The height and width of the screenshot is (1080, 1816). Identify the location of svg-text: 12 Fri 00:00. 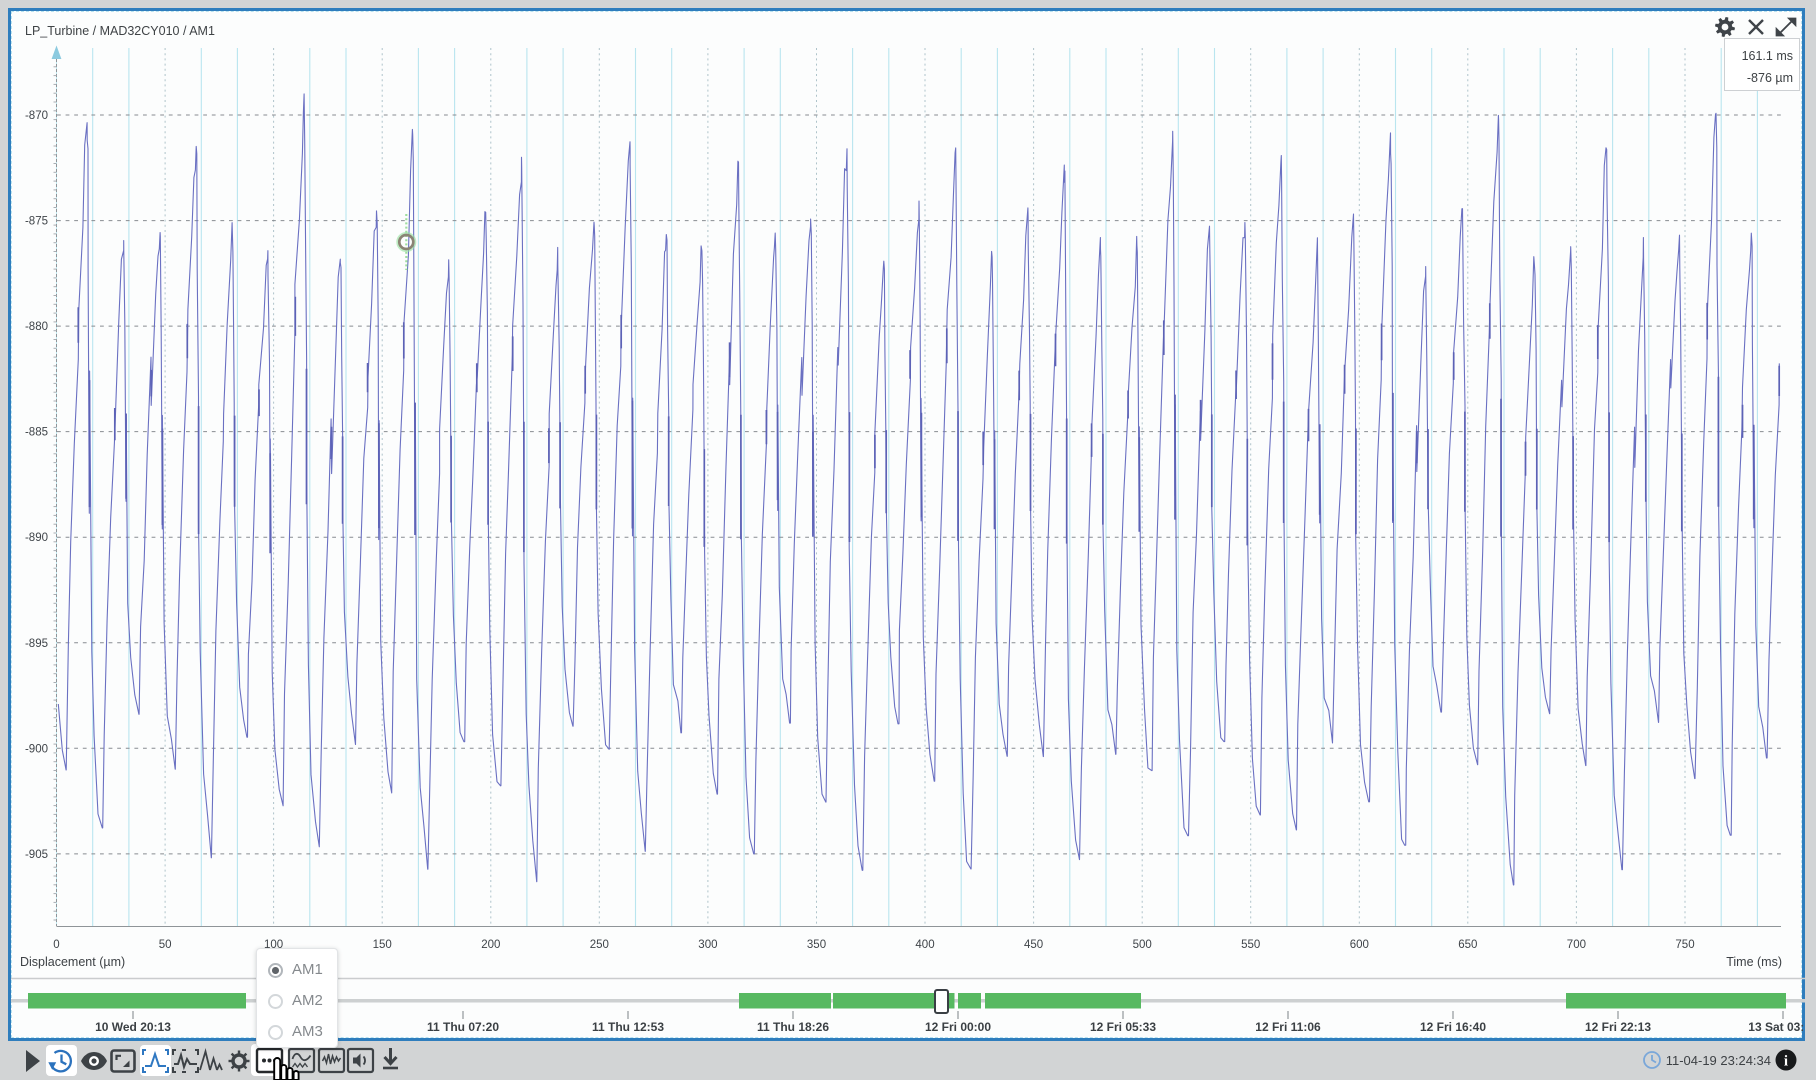
(958, 1027).